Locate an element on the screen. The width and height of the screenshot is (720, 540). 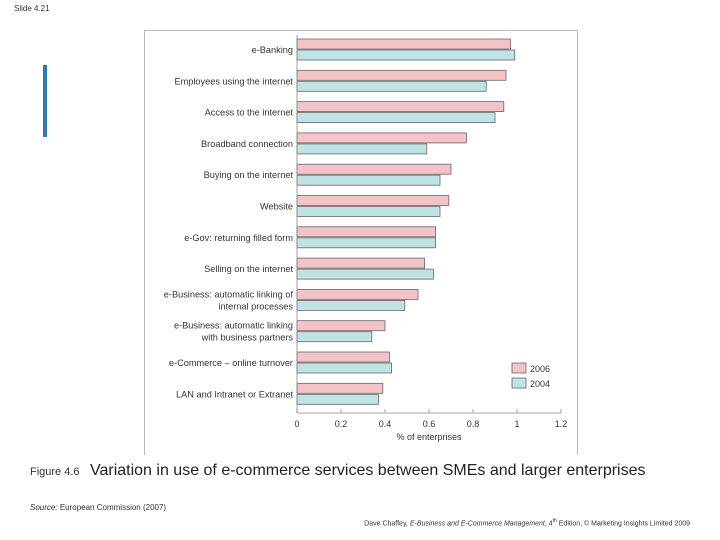
category-label: e-Commerce – online turnover is located at coordinates (231, 363).